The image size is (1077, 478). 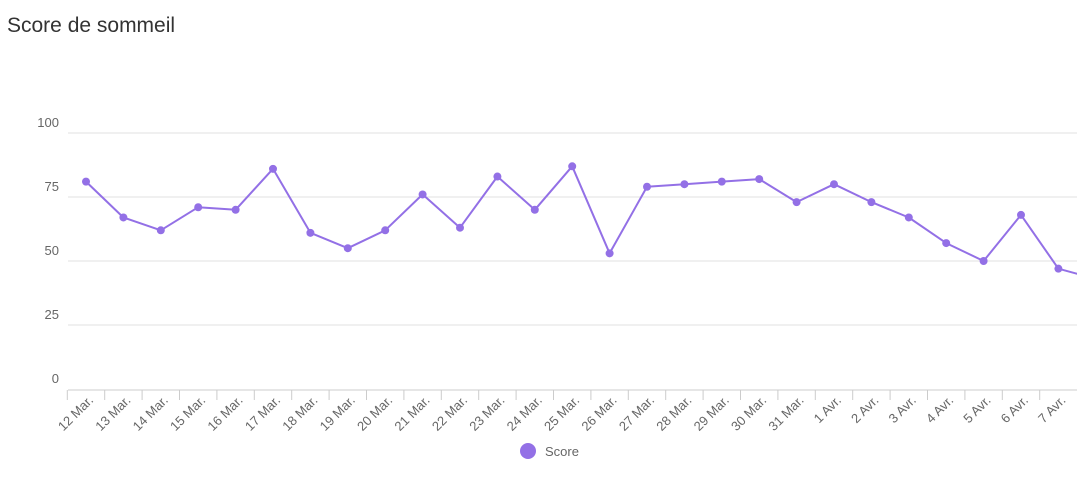 I want to click on y-axis-ticks: 0 25 50 75 100, so click(x=48, y=250).